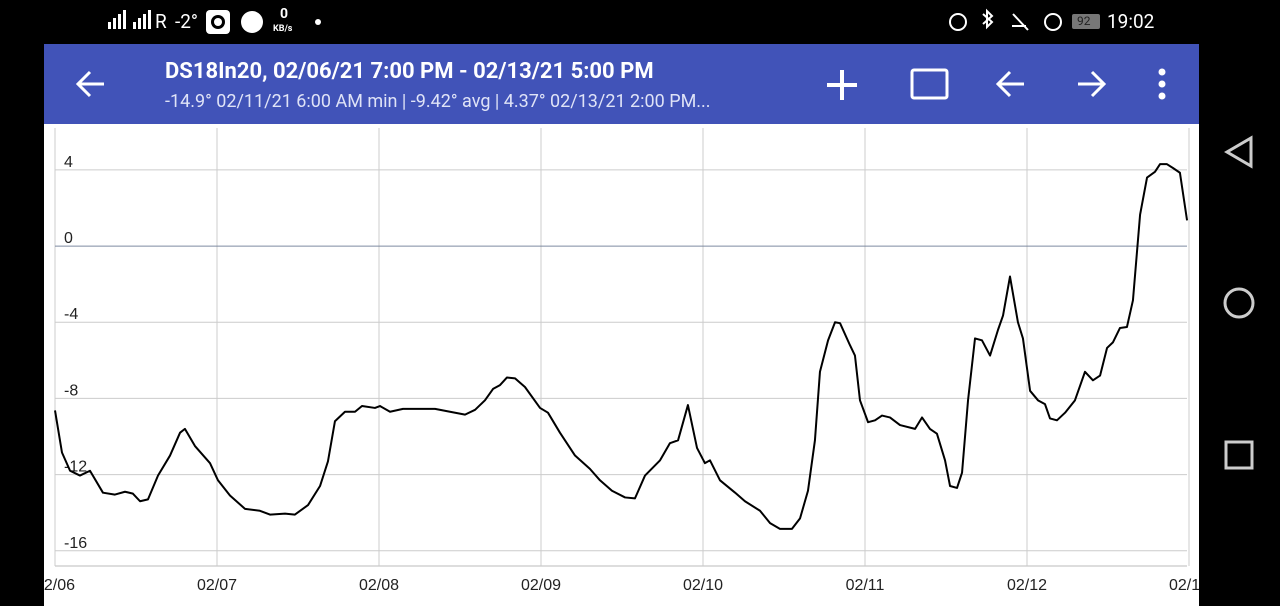  Describe the element at coordinates (379, 585) in the screenshot. I see `x-tick-label: 02/08` at that location.